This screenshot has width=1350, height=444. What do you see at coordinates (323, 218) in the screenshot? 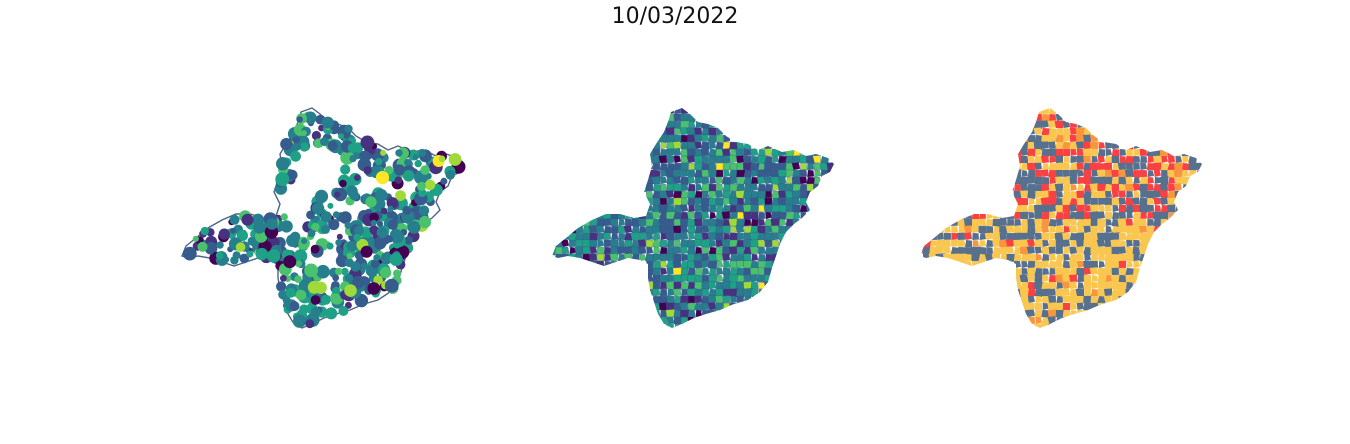
I see `points-map-svg` at bounding box center [323, 218].